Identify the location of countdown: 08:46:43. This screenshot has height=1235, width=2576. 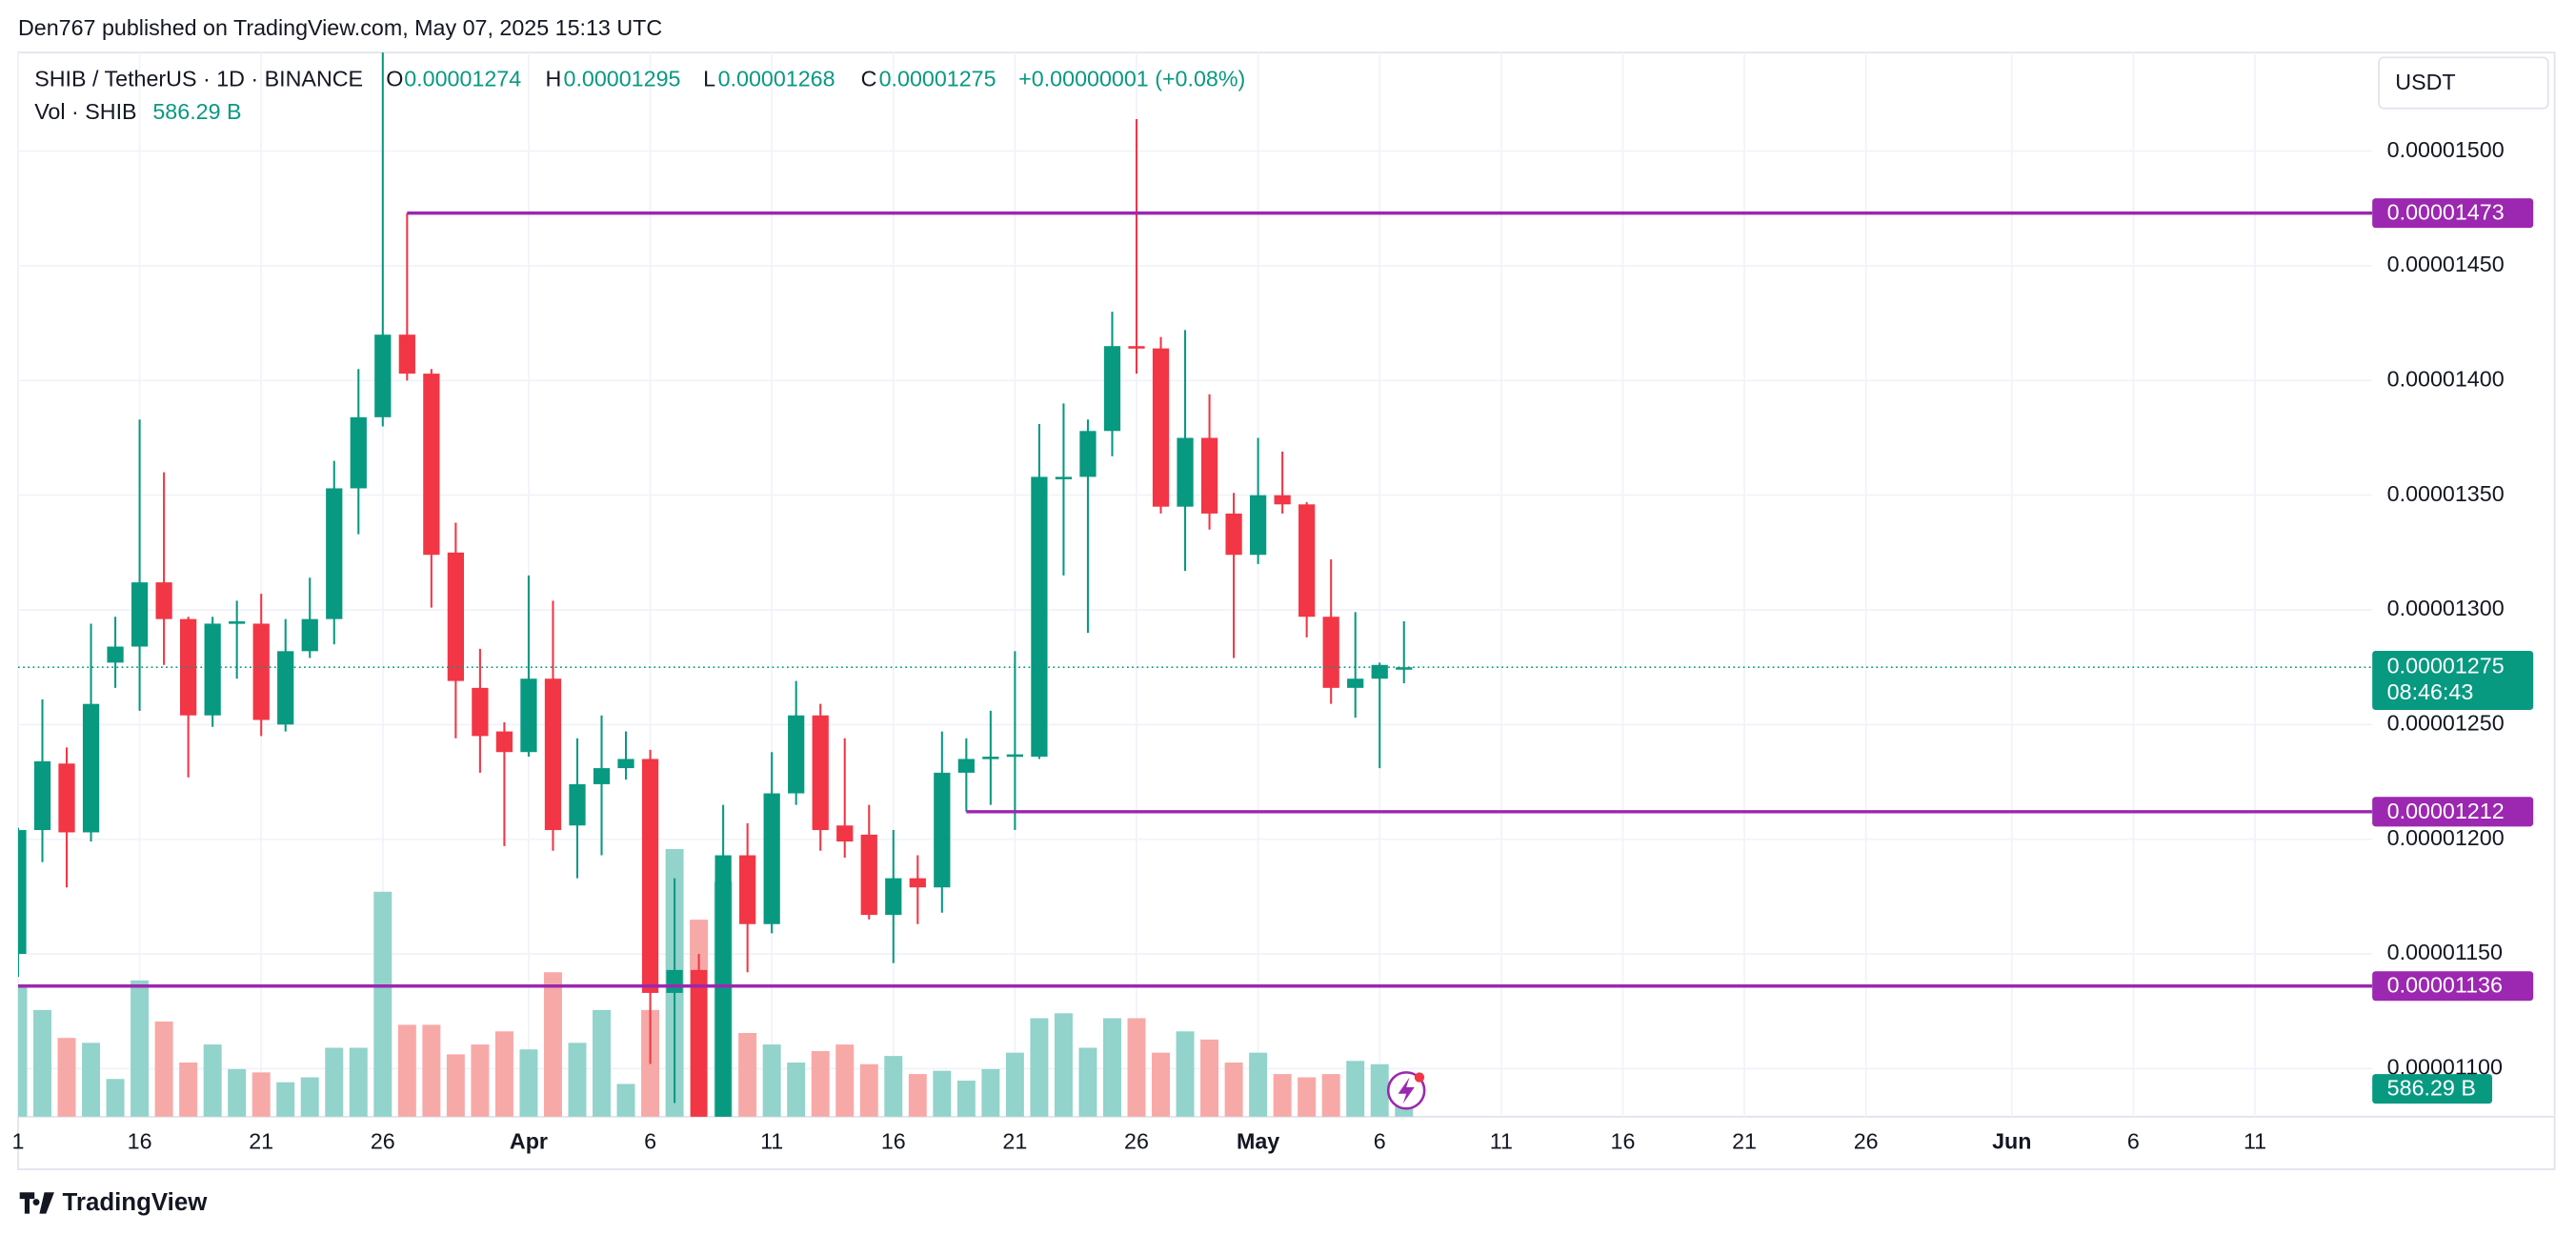
(2431, 691).